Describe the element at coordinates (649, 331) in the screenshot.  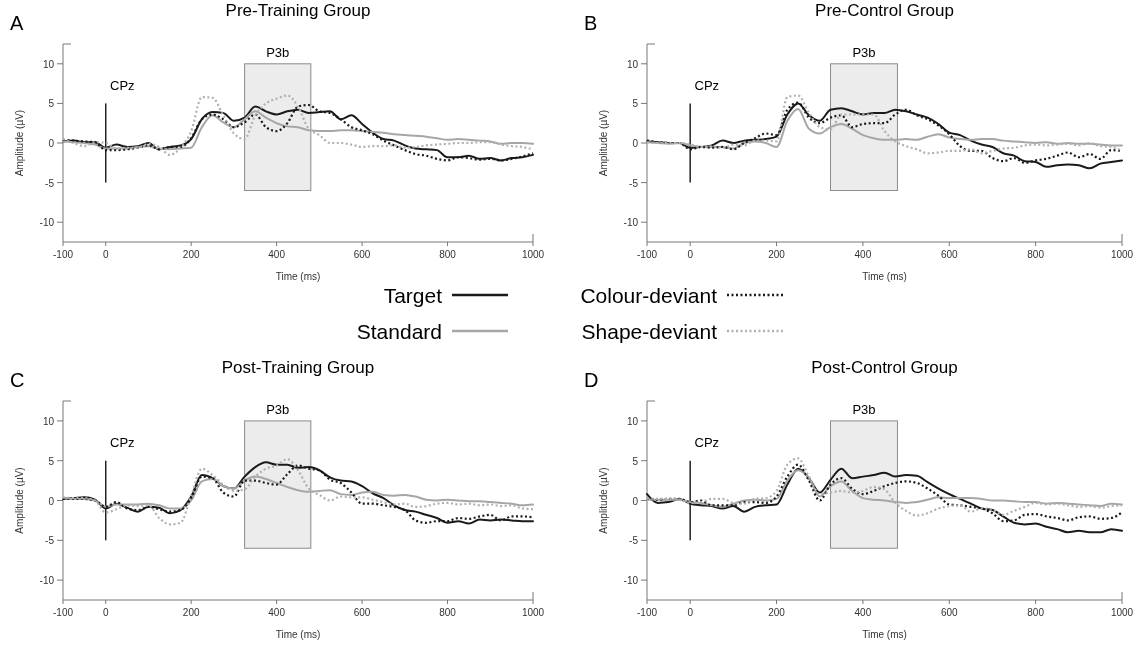
I see `legend-label: Shape-deviant` at that location.